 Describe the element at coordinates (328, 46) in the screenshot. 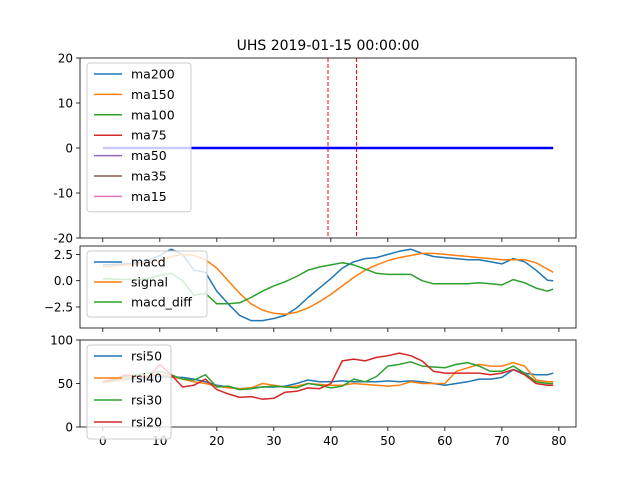

I see `chart-title: UHS 2019-01-15 00:00:00` at that location.